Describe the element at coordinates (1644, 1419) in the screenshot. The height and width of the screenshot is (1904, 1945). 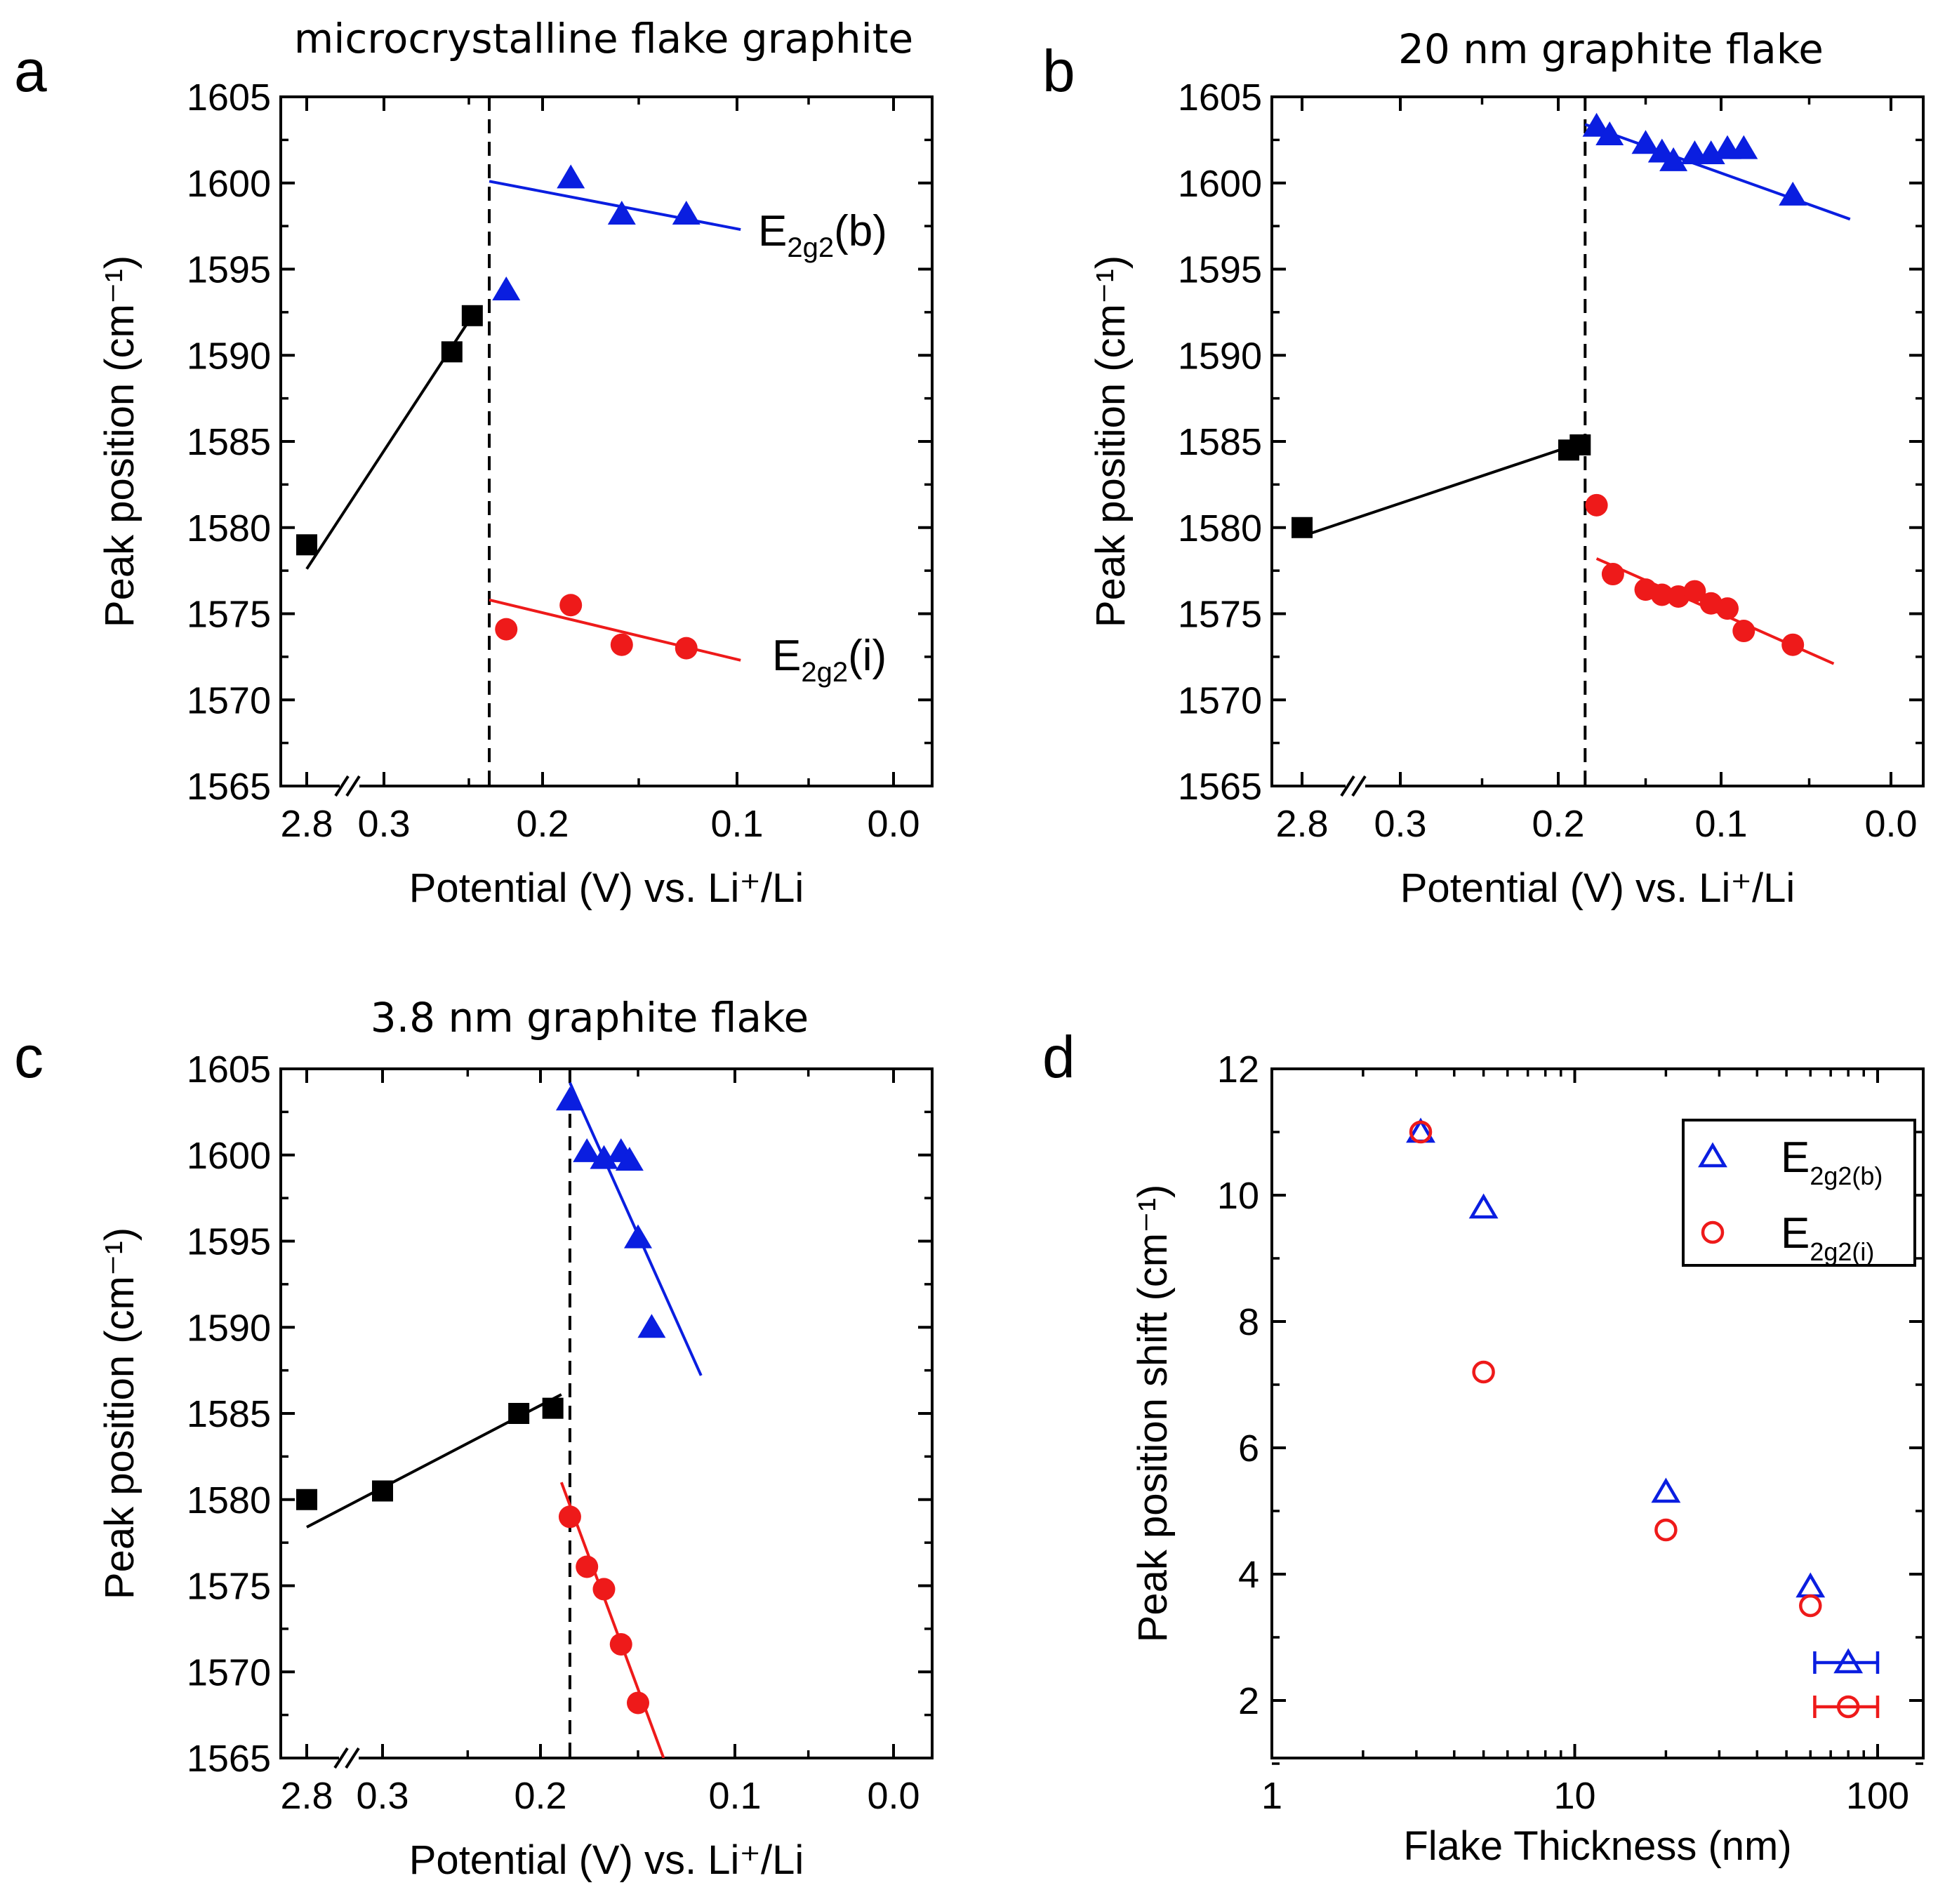
I see `series-E2g2(i)` at that location.